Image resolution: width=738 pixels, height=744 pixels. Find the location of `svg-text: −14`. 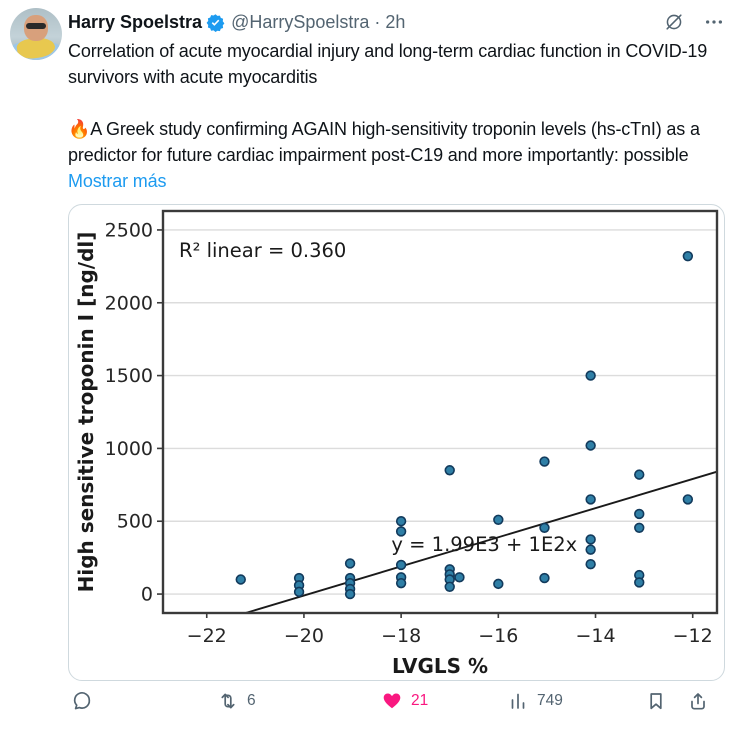

svg-text: −14 is located at coordinates (595, 636).